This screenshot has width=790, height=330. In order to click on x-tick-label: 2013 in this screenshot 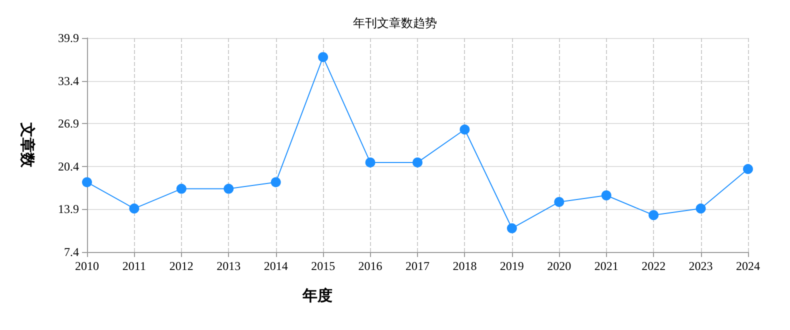, I will do `click(228, 266)`.